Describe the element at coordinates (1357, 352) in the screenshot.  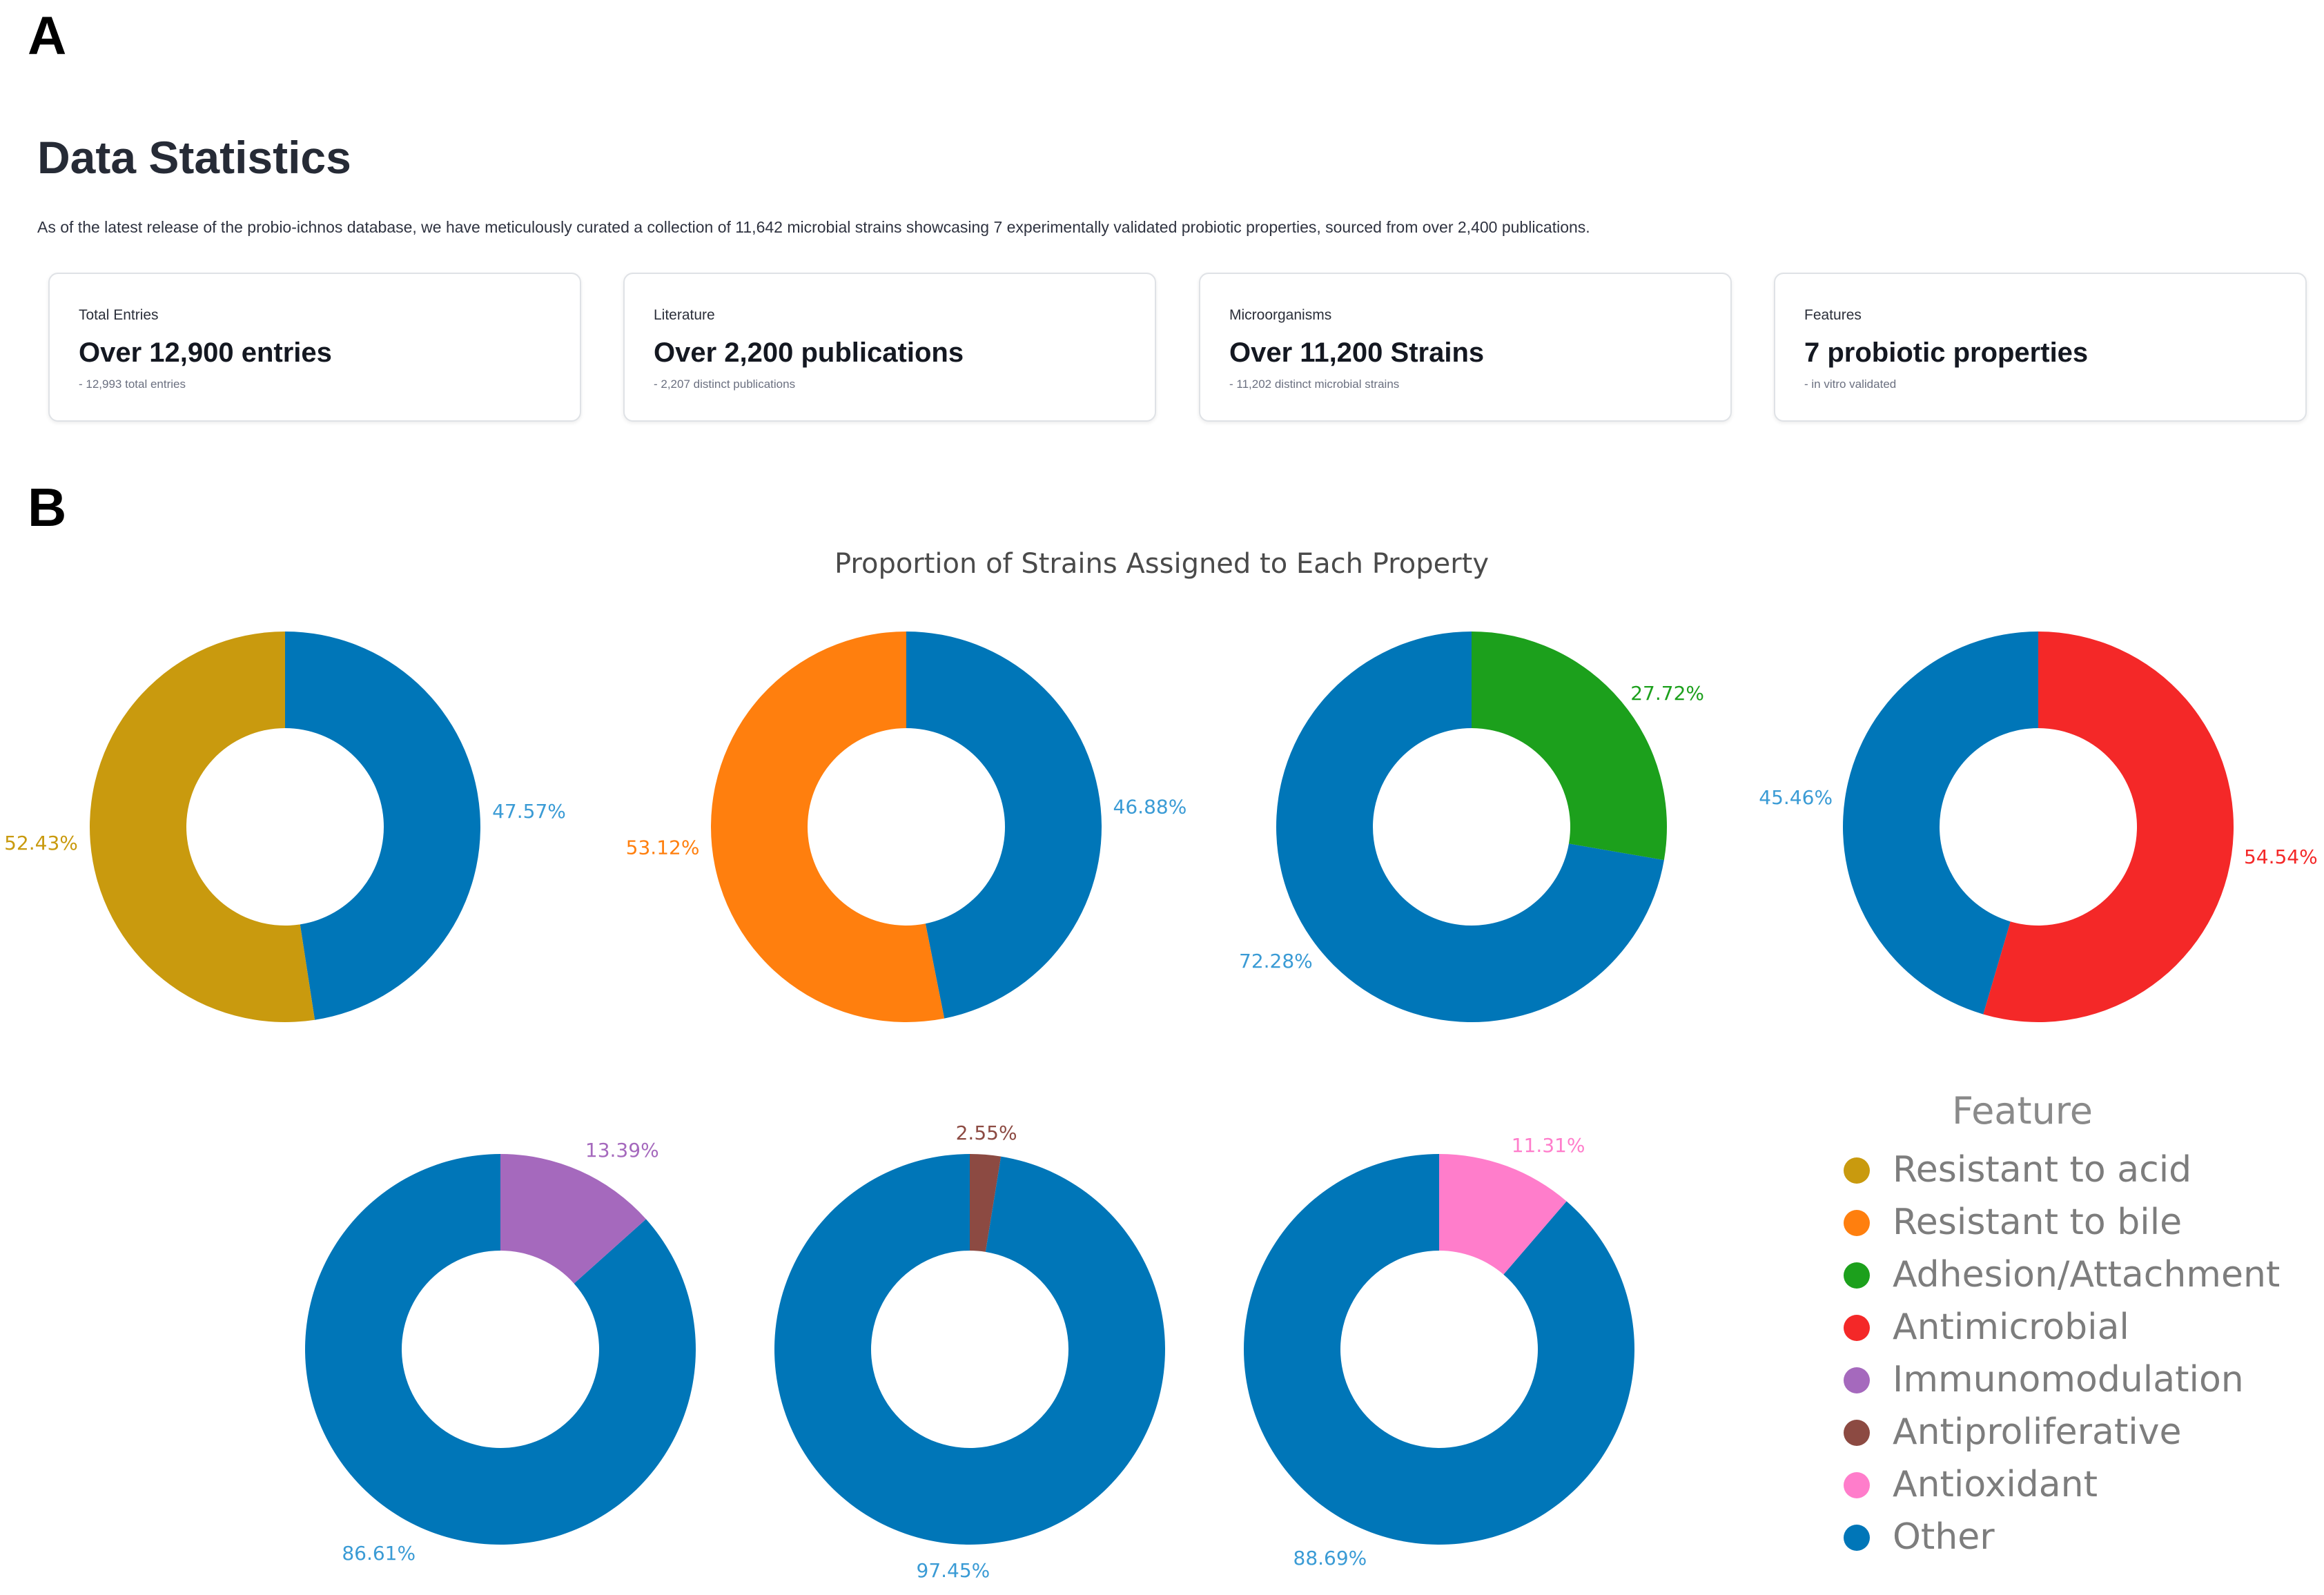
I see `stat-value: Over 11,200 Strains` at that location.